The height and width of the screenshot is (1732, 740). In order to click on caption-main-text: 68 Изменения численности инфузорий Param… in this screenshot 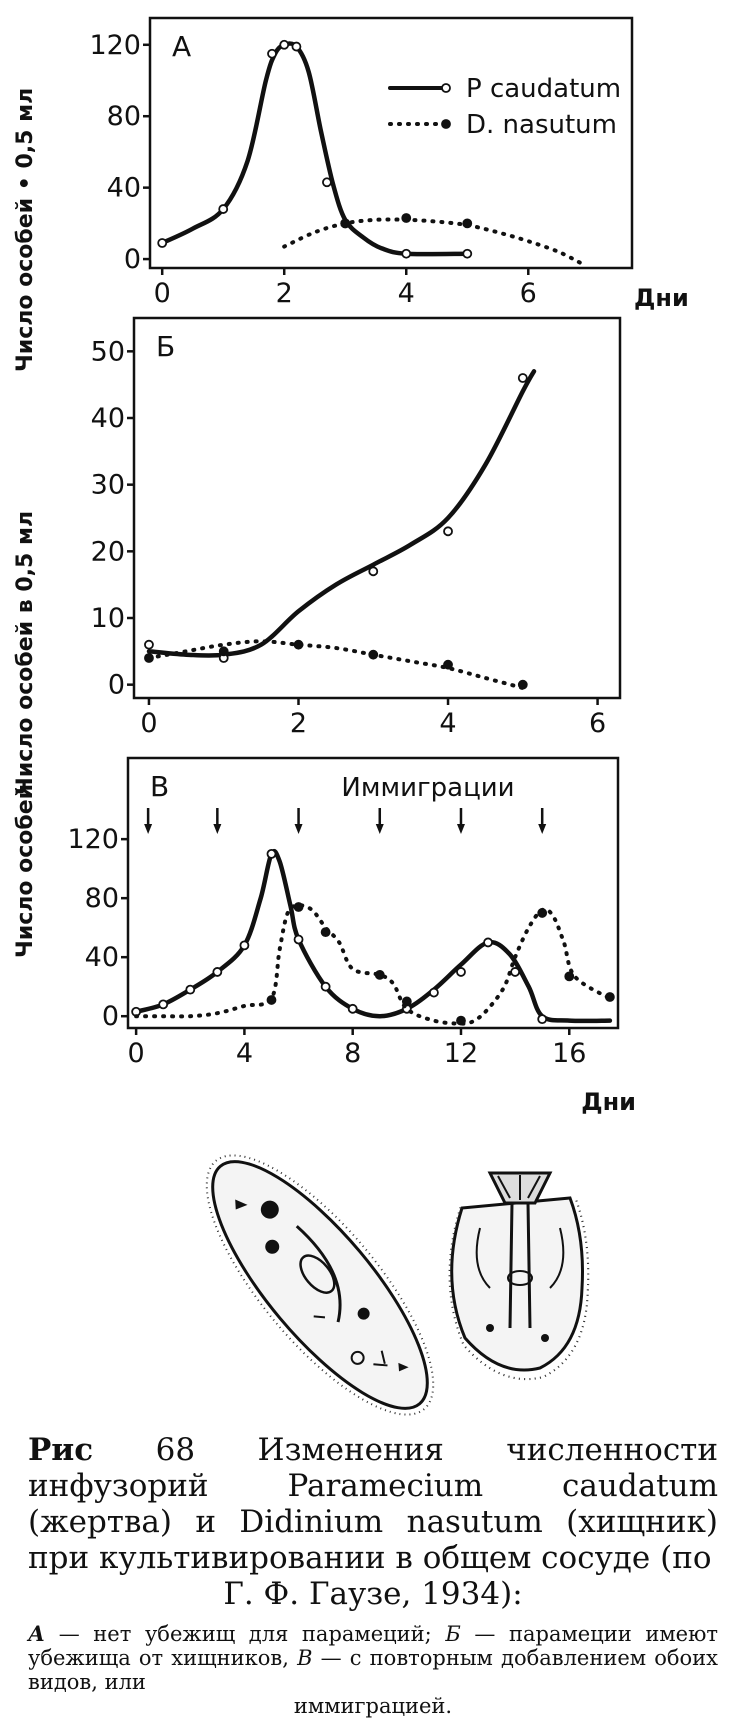, I will do `click(373, 1504)`.